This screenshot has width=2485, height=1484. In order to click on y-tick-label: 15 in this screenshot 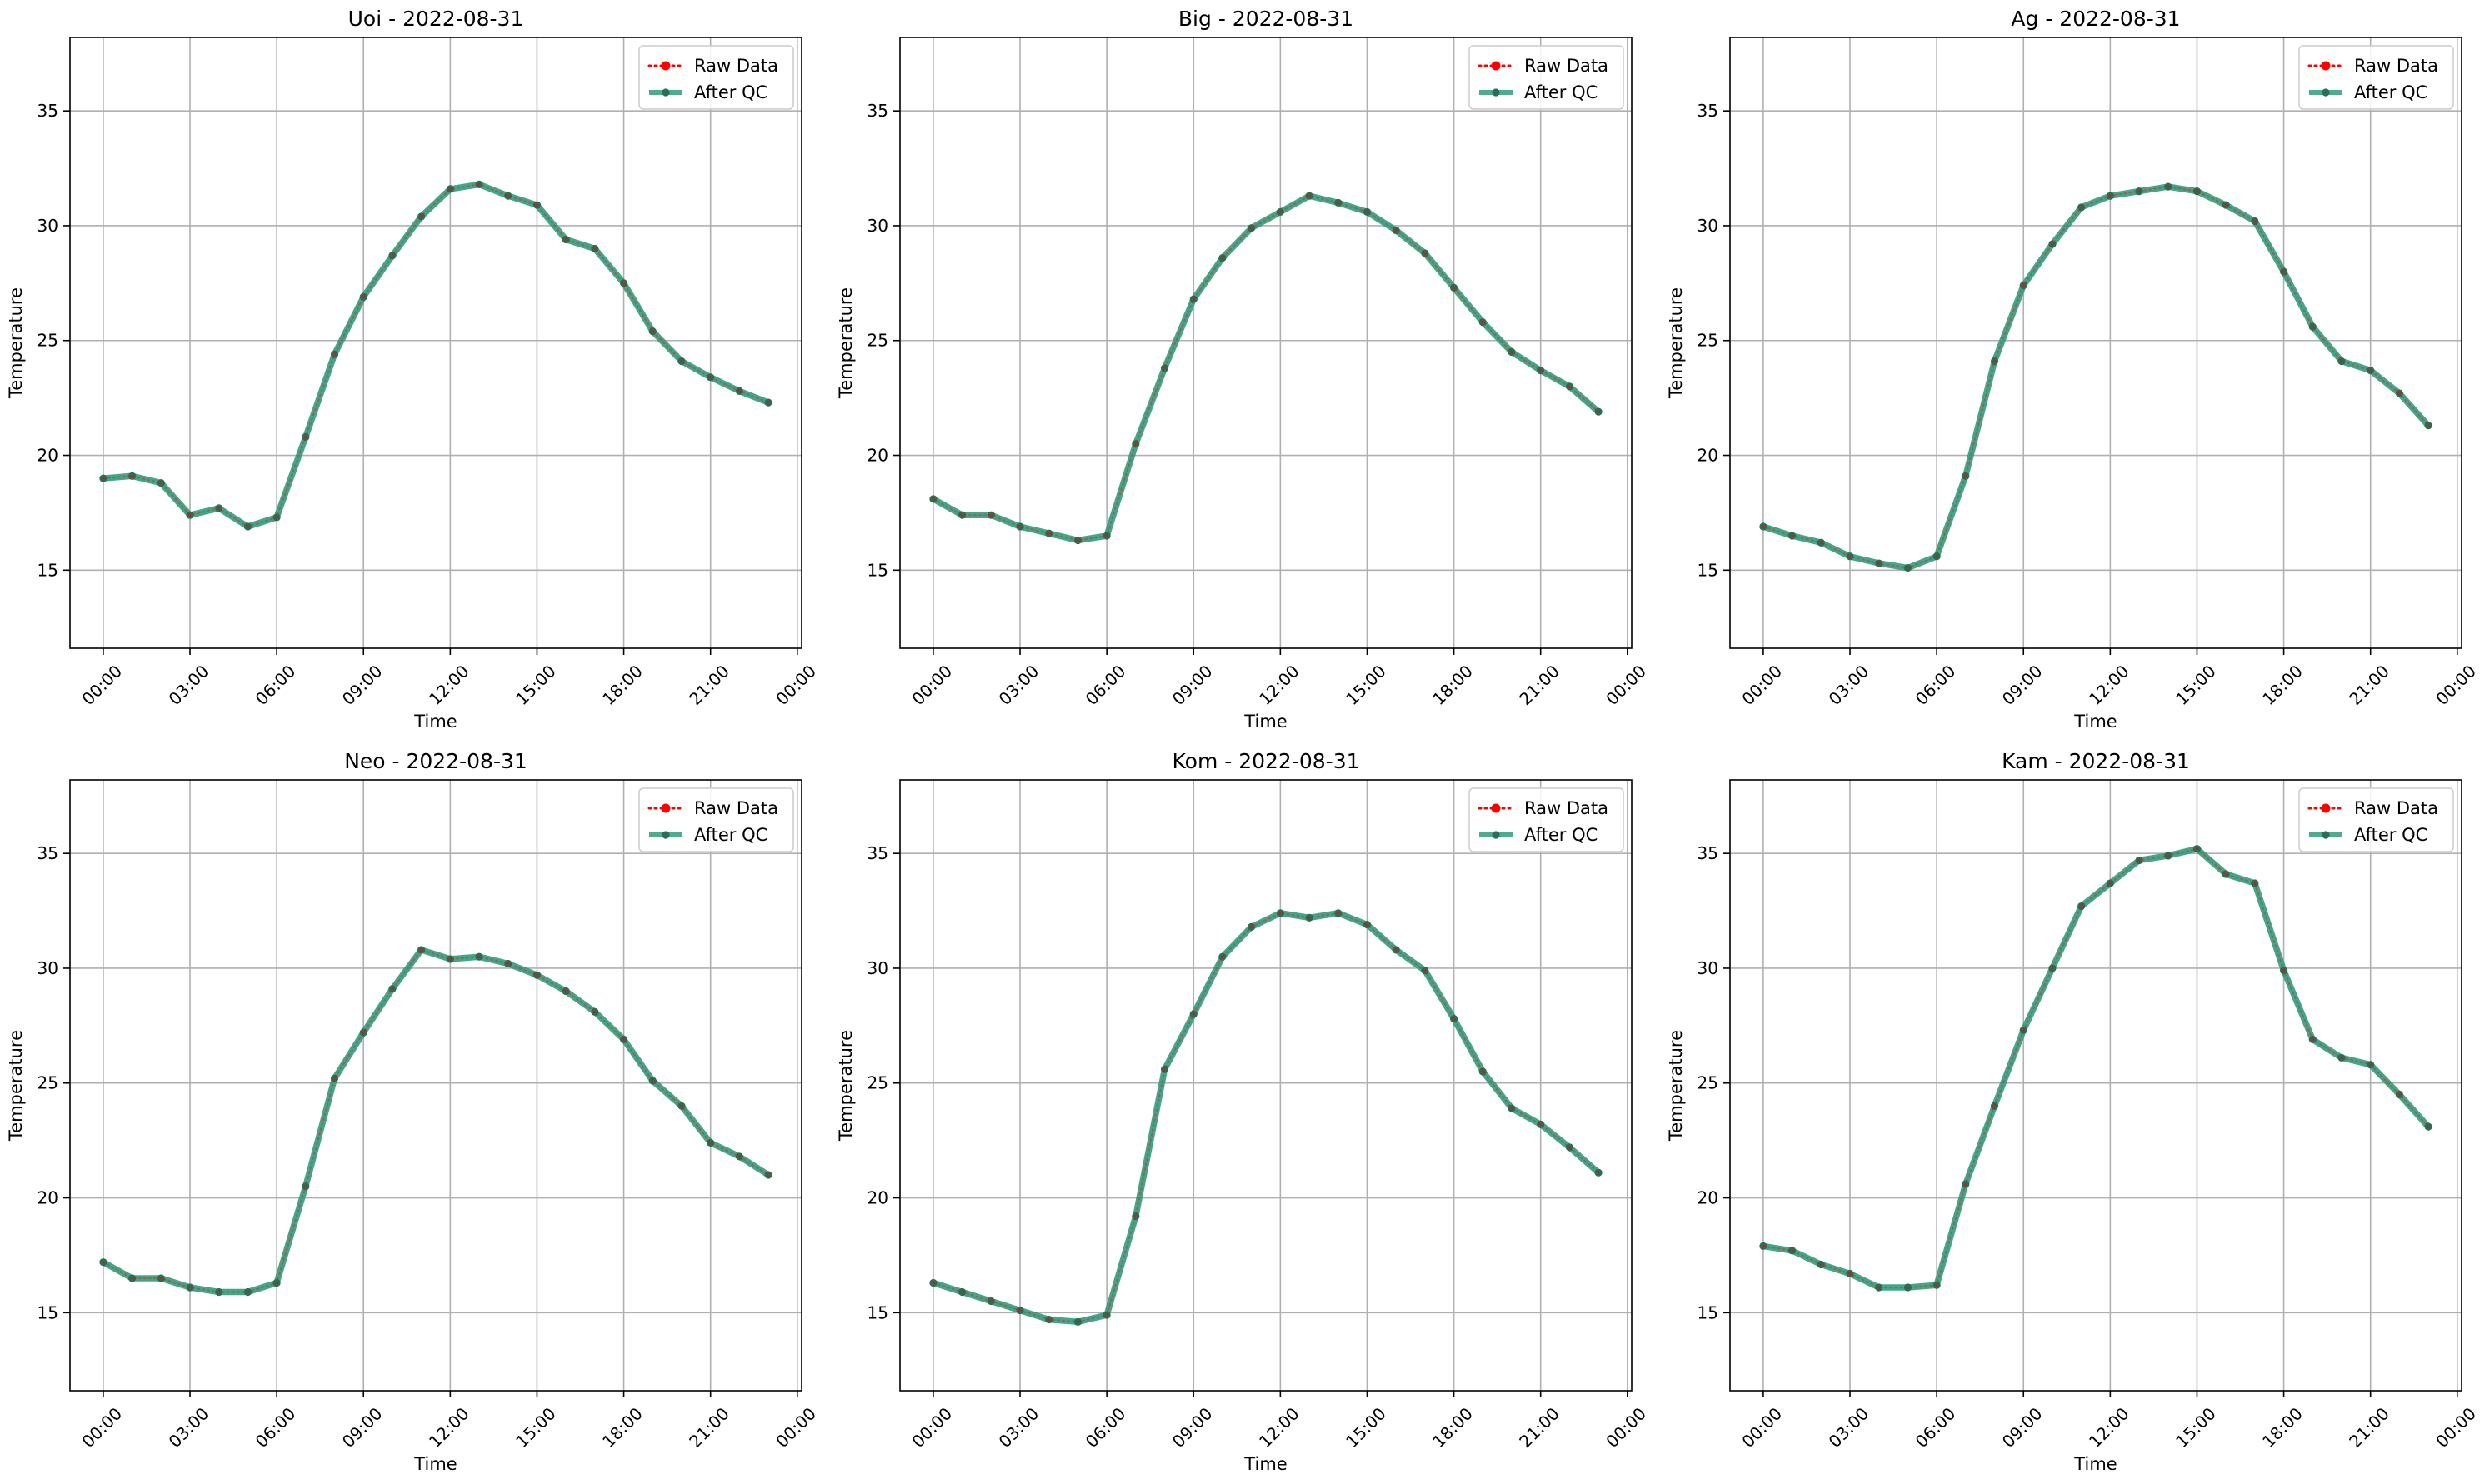, I will do `click(878, 570)`.